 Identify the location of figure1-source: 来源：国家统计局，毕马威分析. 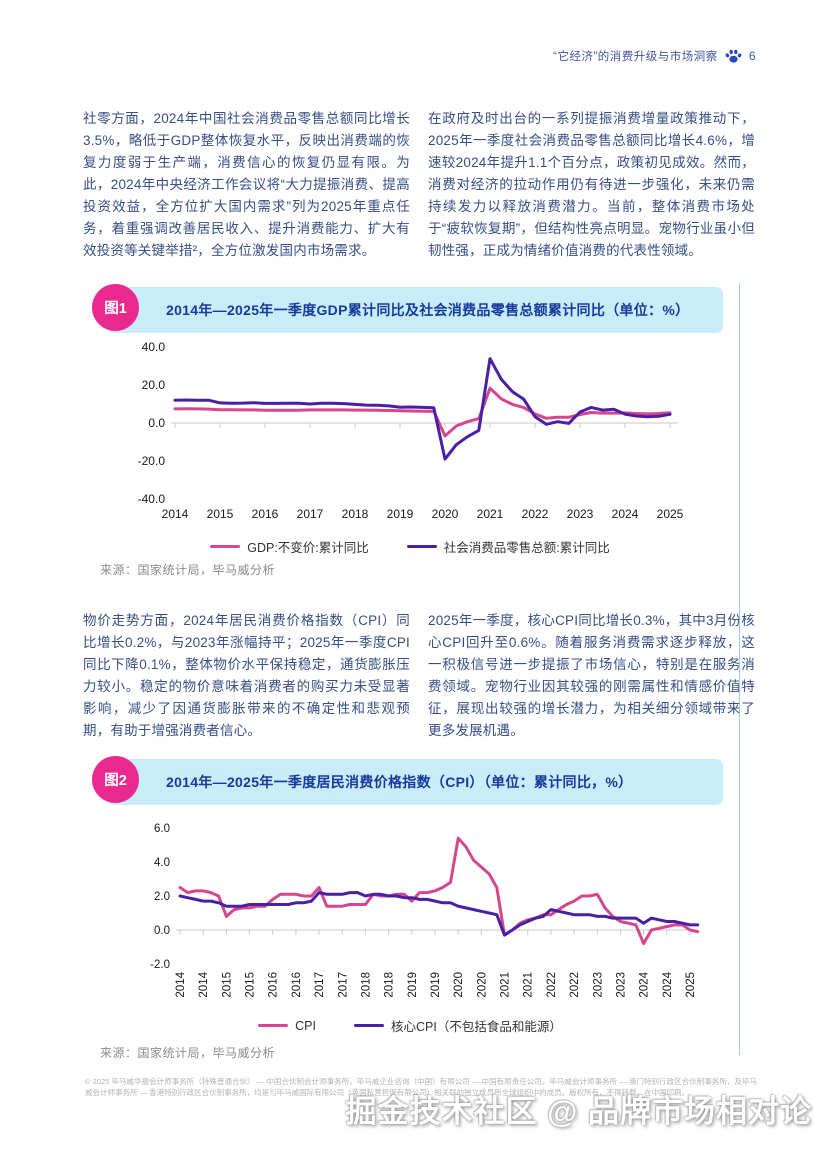
(188, 570).